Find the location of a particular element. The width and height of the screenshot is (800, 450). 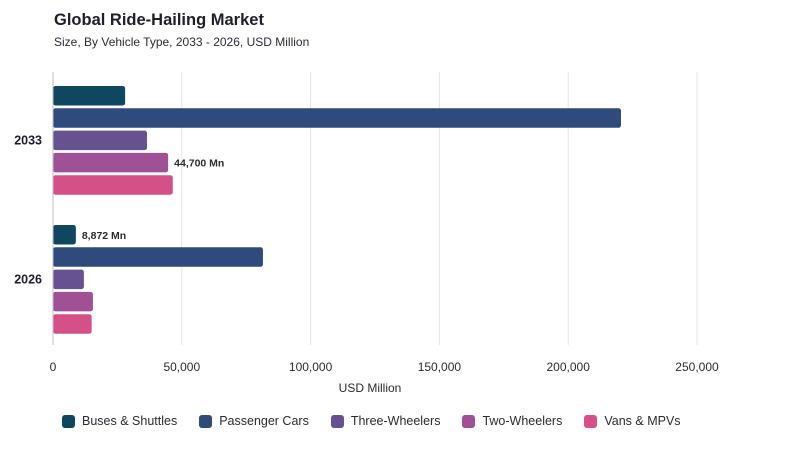

bar-2026-vans-mpvs is located at coordinates (72, 324).